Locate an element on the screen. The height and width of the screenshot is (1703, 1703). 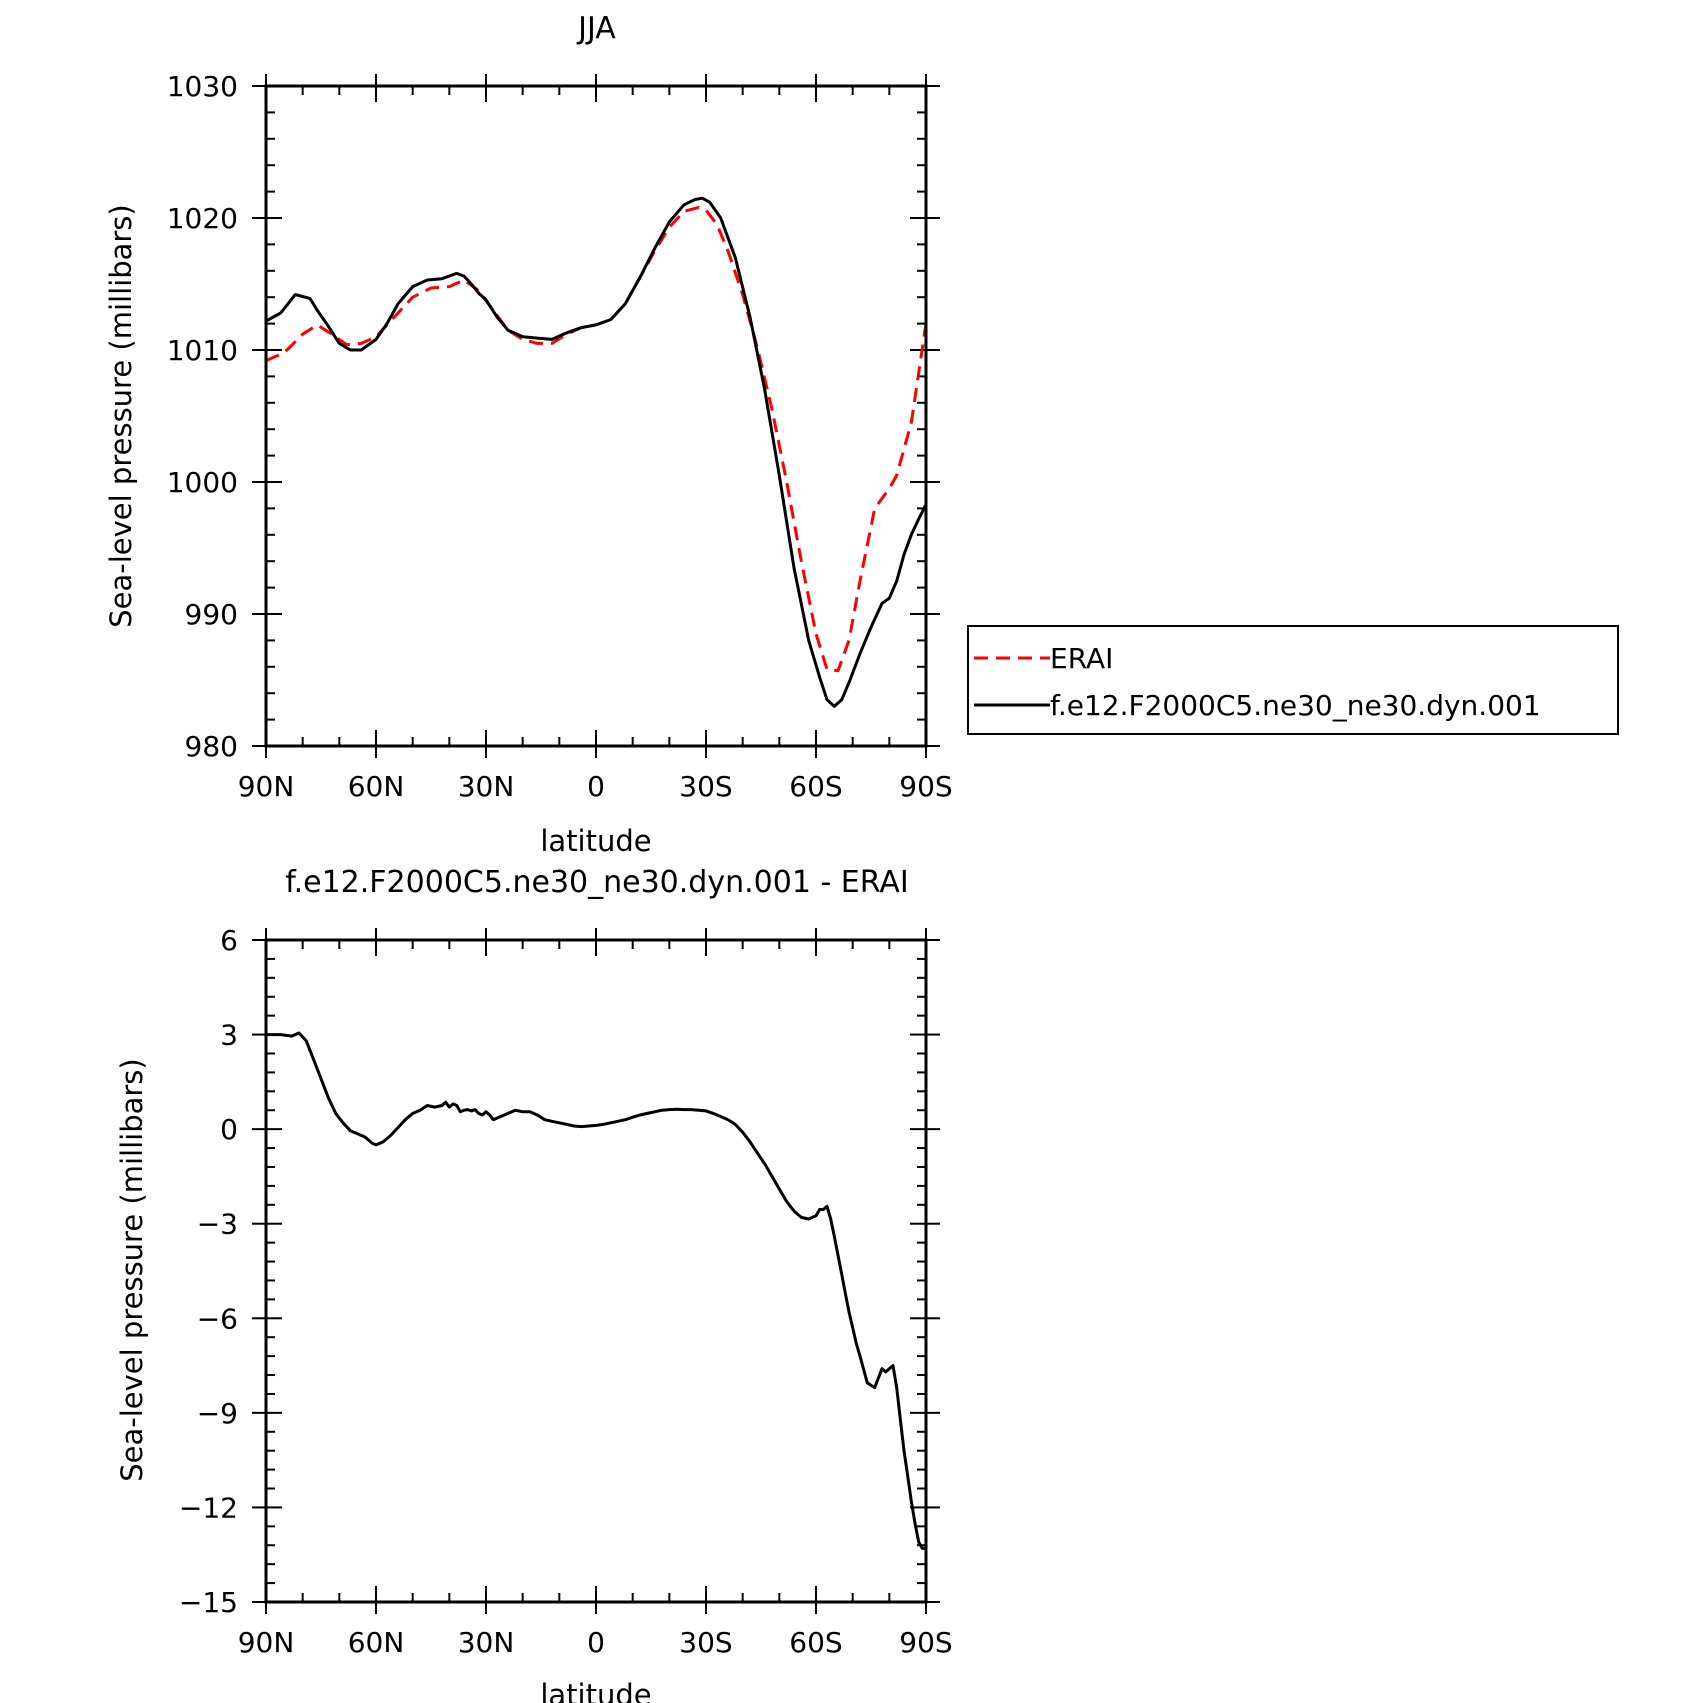
y-tick-label: 980 is located at coordinates (211, 746).